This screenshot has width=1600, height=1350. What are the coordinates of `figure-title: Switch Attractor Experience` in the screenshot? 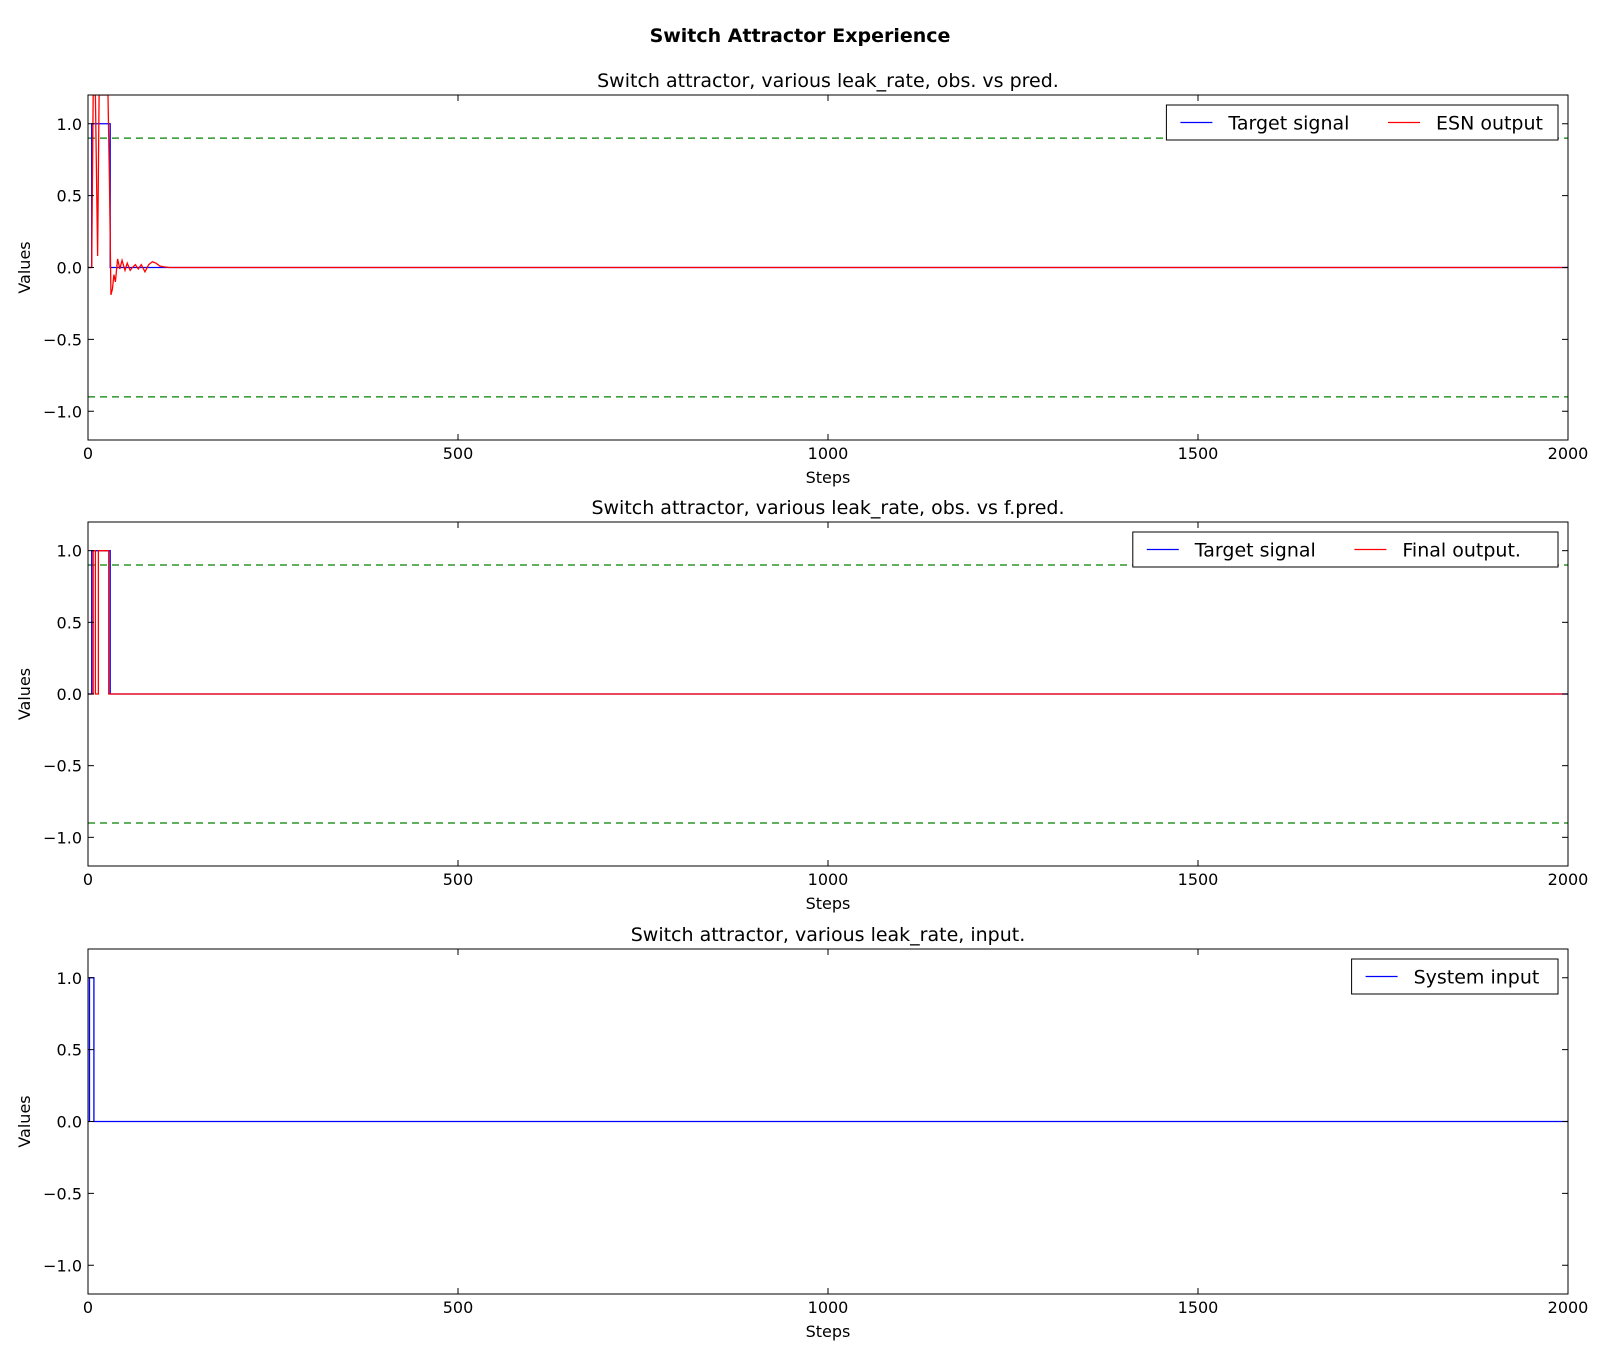 It's located at (800, 36).